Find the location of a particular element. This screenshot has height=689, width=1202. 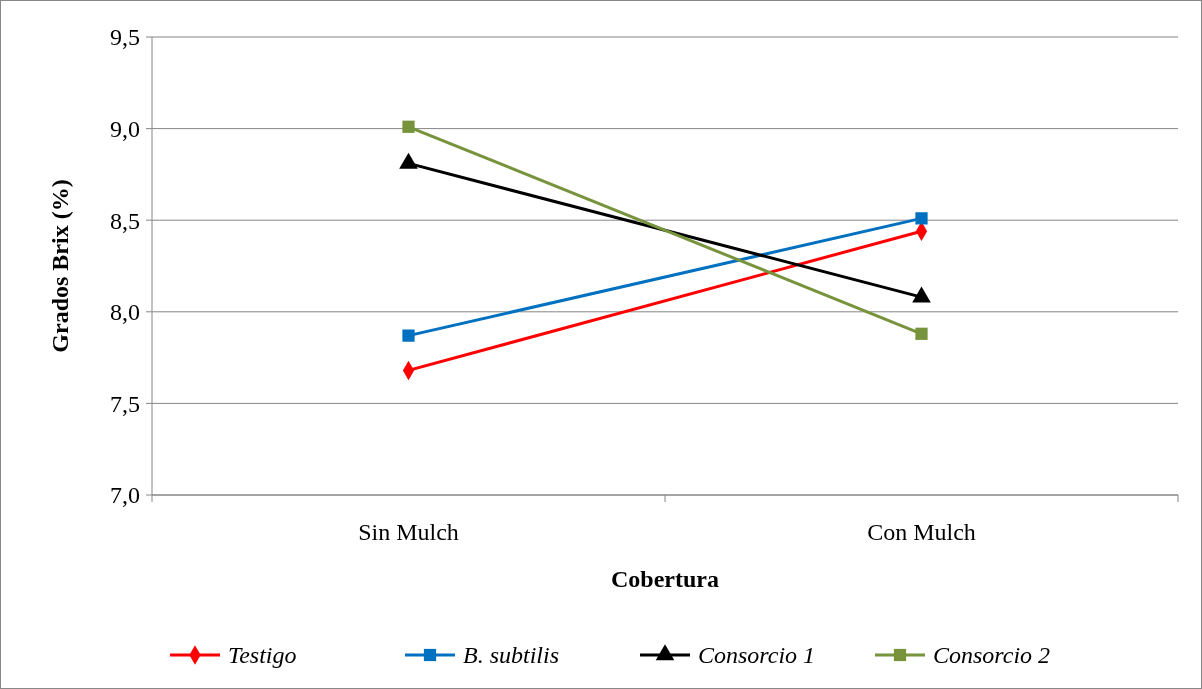

x-axis-title: Cobertura is located at coordinates (665, 579).